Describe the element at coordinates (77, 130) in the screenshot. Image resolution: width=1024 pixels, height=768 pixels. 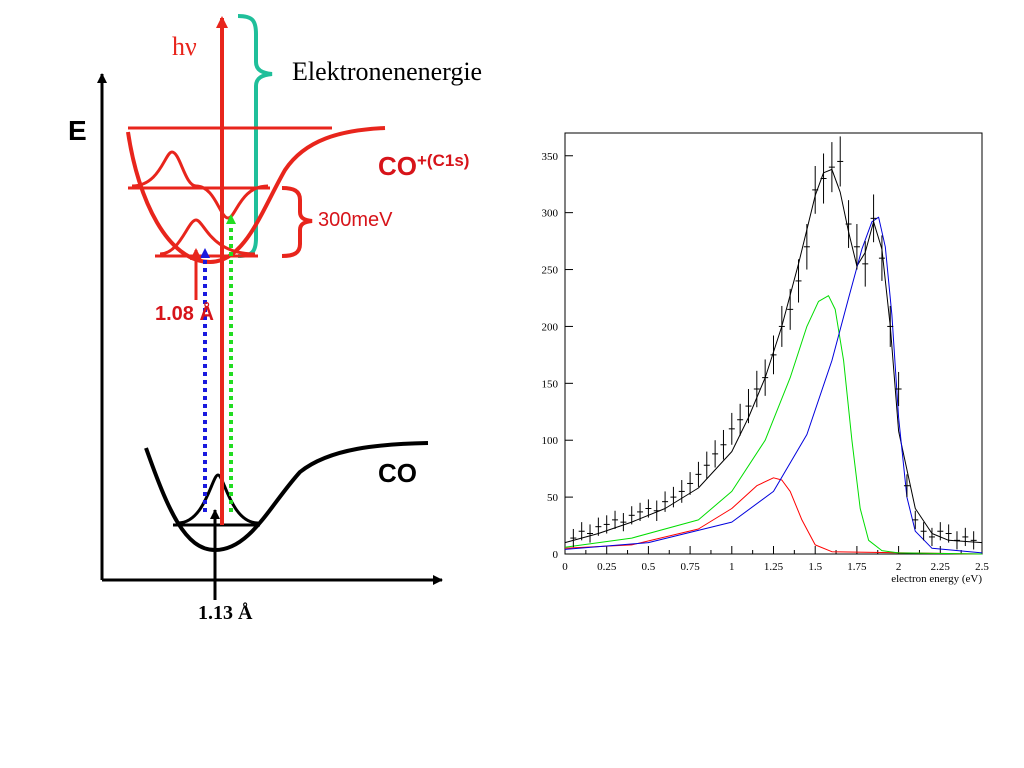
I see `energy-axis-label: E` at that location.